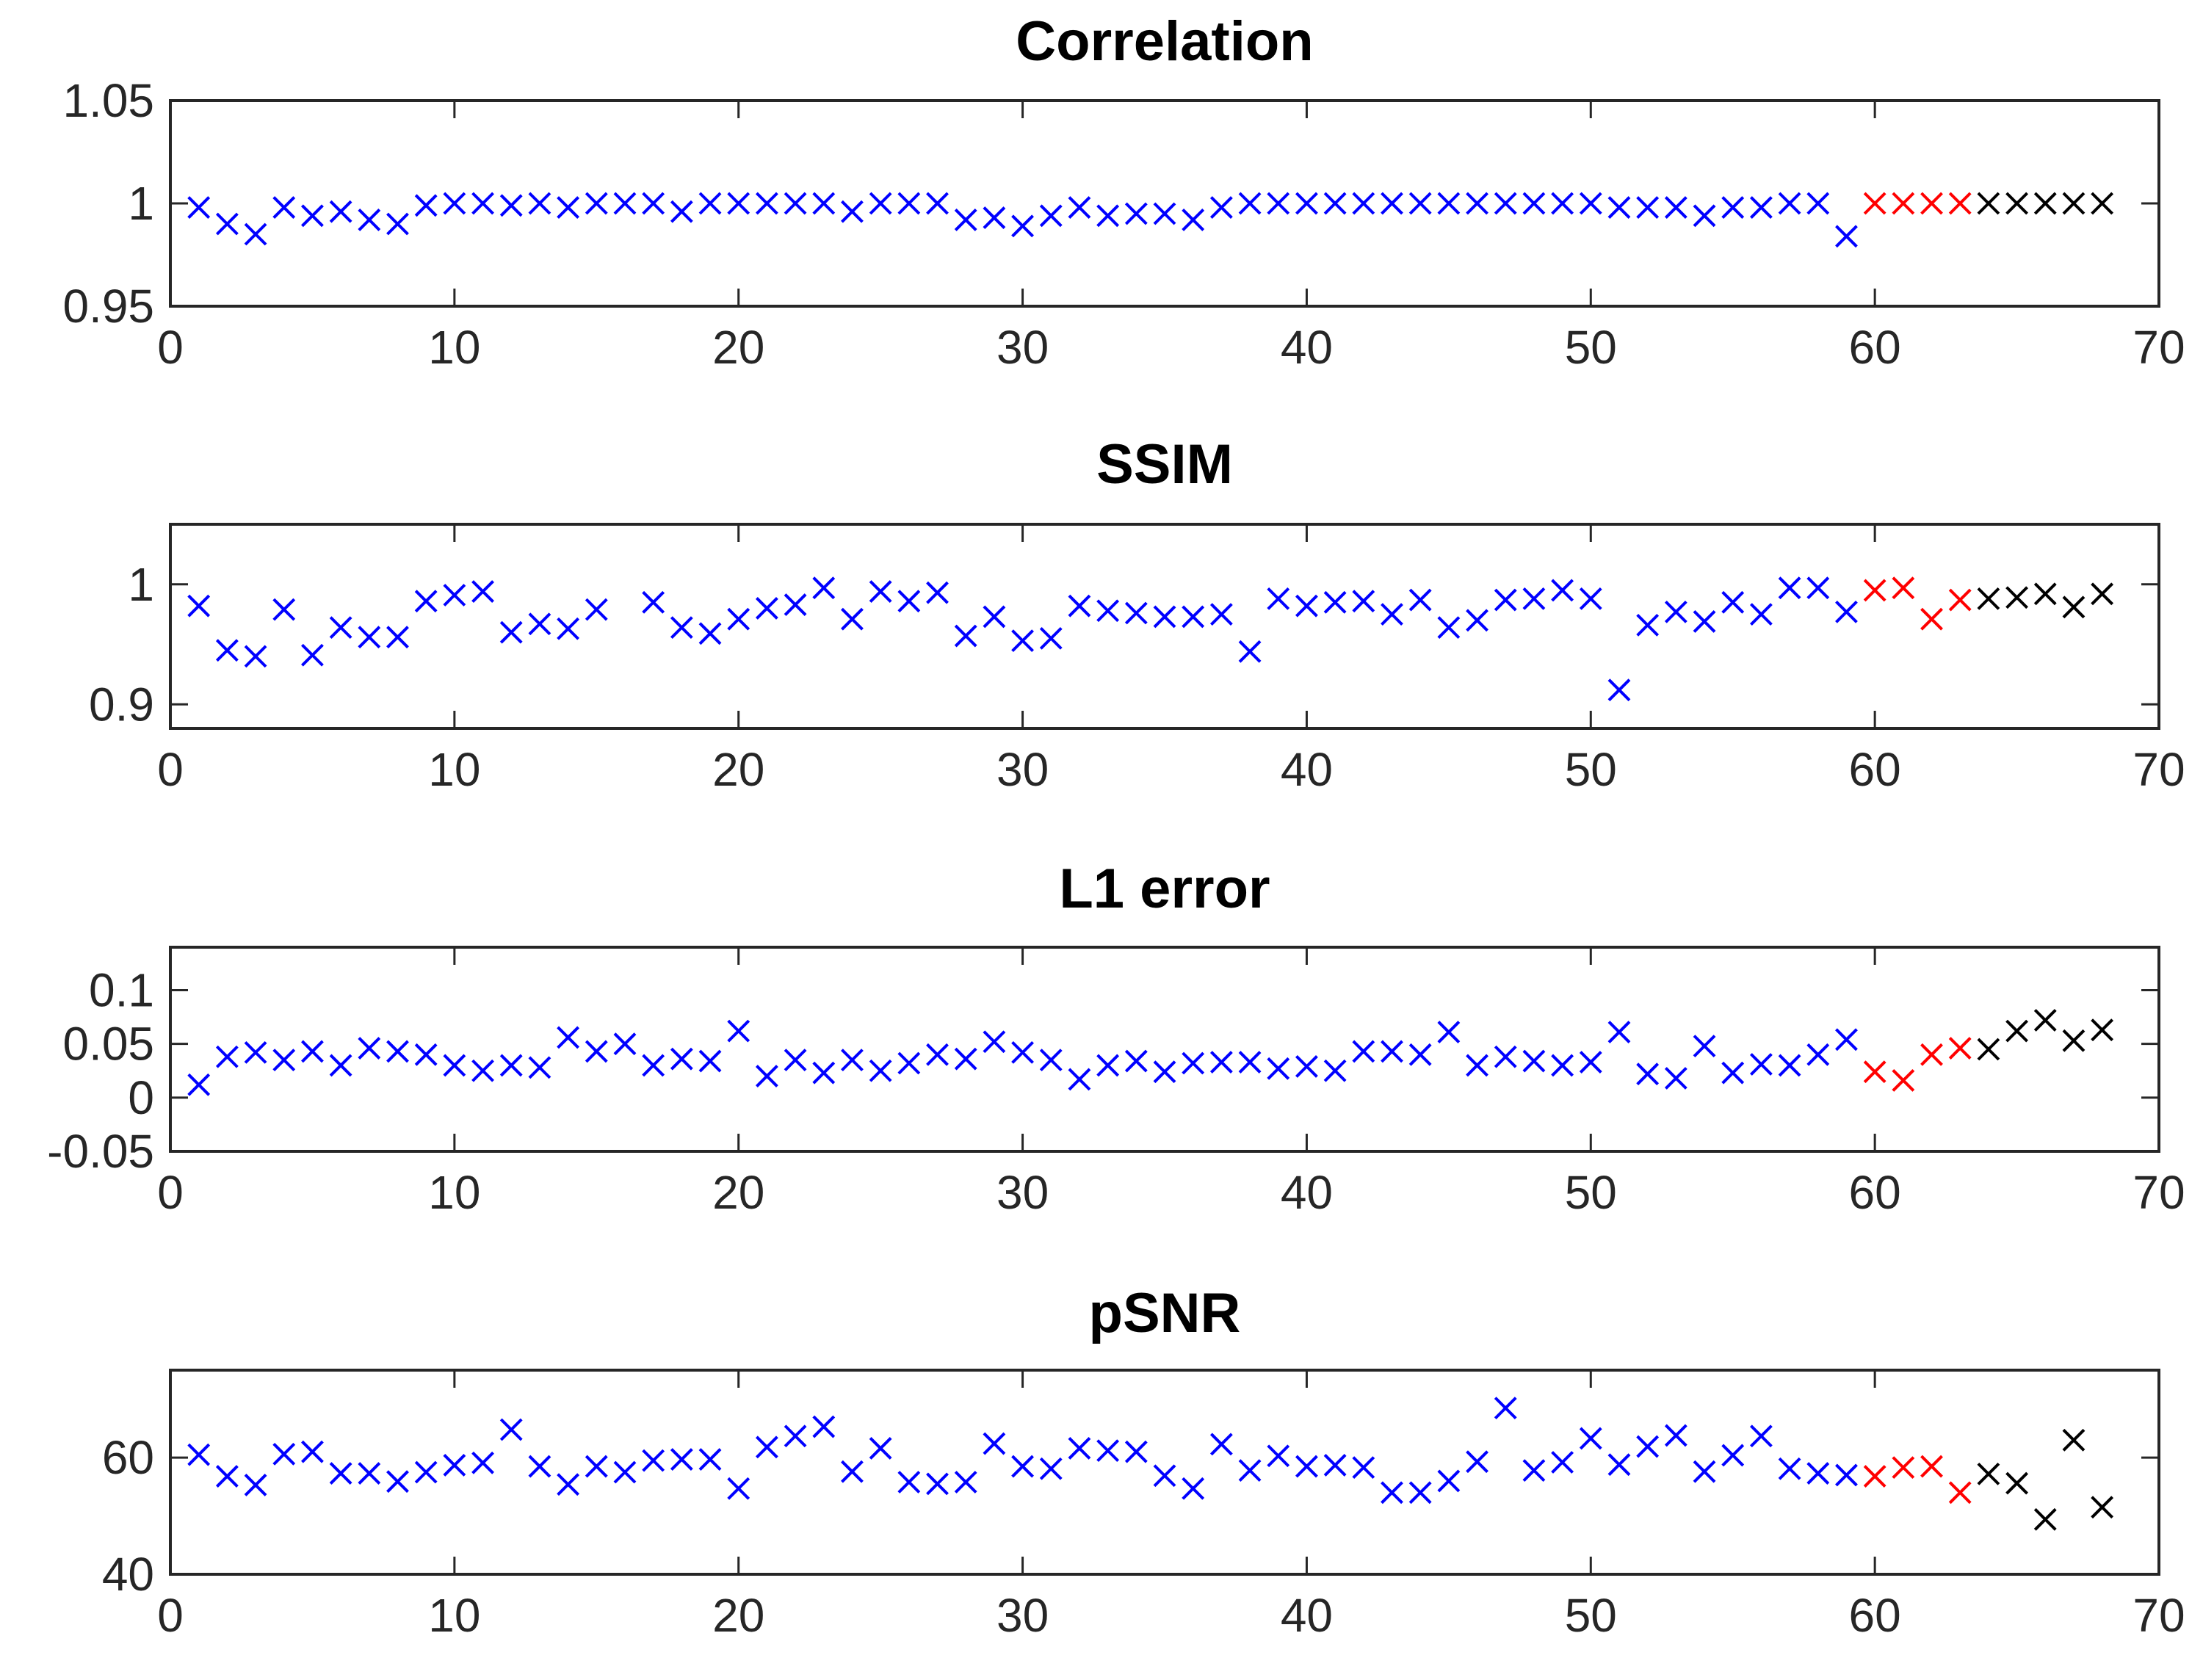 The image size is (2203, 1680). I want to click on subplot-title: pSNR, so click(1165, 1313).